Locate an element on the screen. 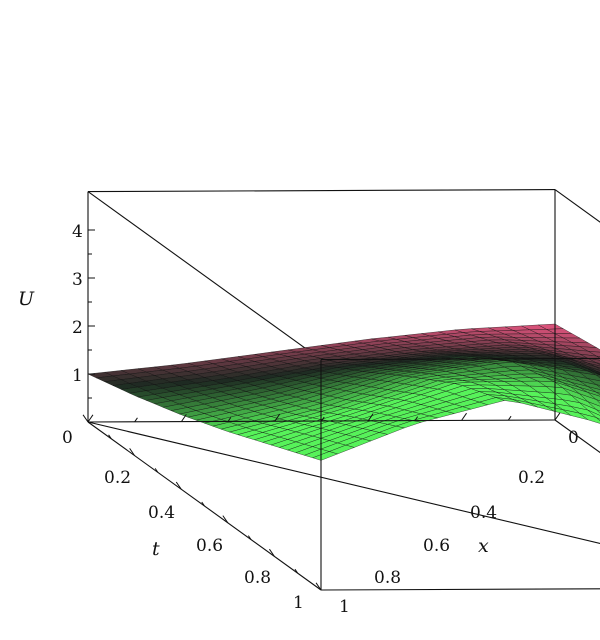 The image size is (600, 640). t-tick-label-1: 1 is located at coordinates (298, 603).